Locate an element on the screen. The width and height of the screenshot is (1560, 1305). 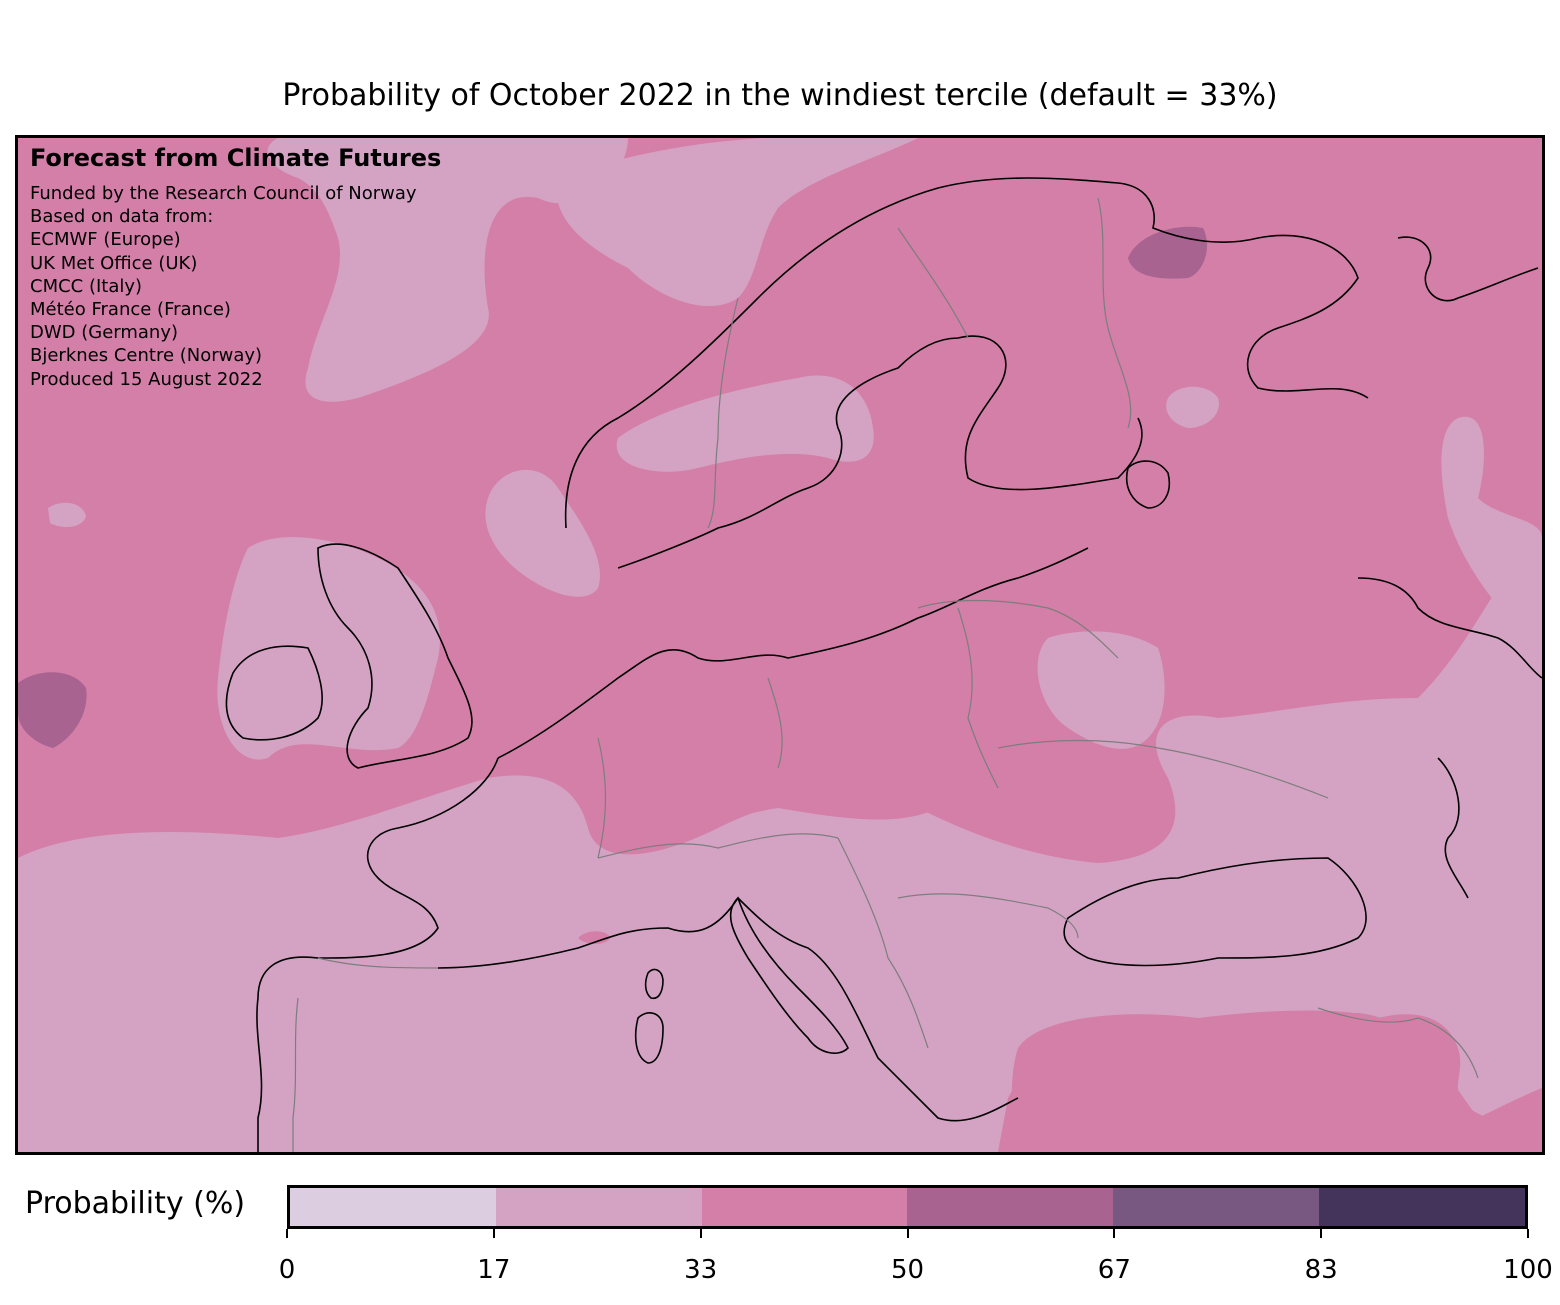
coast-france-iberia is located at coordinates (377, 954).